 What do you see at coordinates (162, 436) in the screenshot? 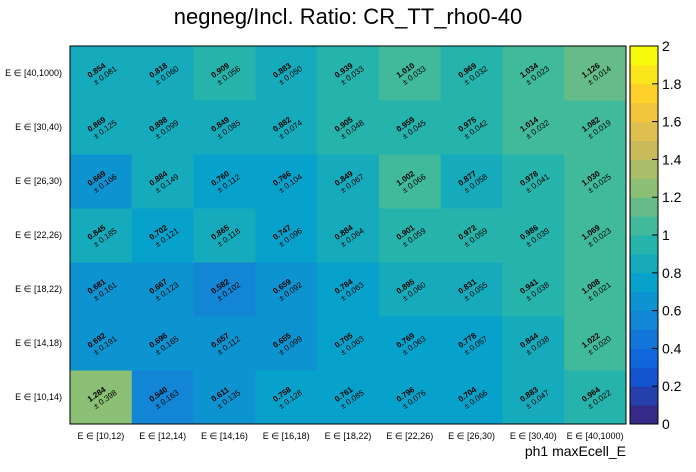
I see `x-tick-label: E ∈ [12,14)` at bounding box center [162, 436].